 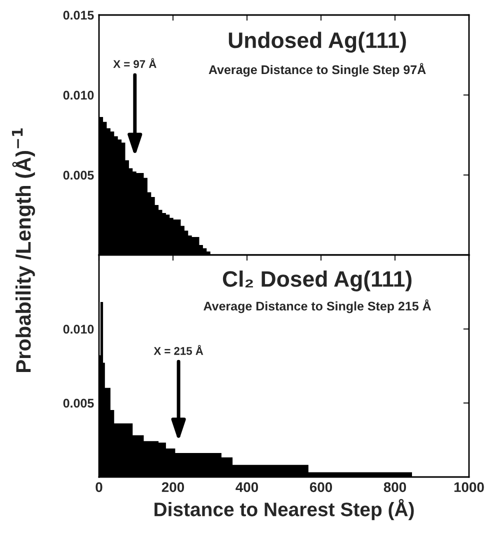 I want to click on x-axis-title: Distance to Nearest Step (Å), so click(x=284, y=509).